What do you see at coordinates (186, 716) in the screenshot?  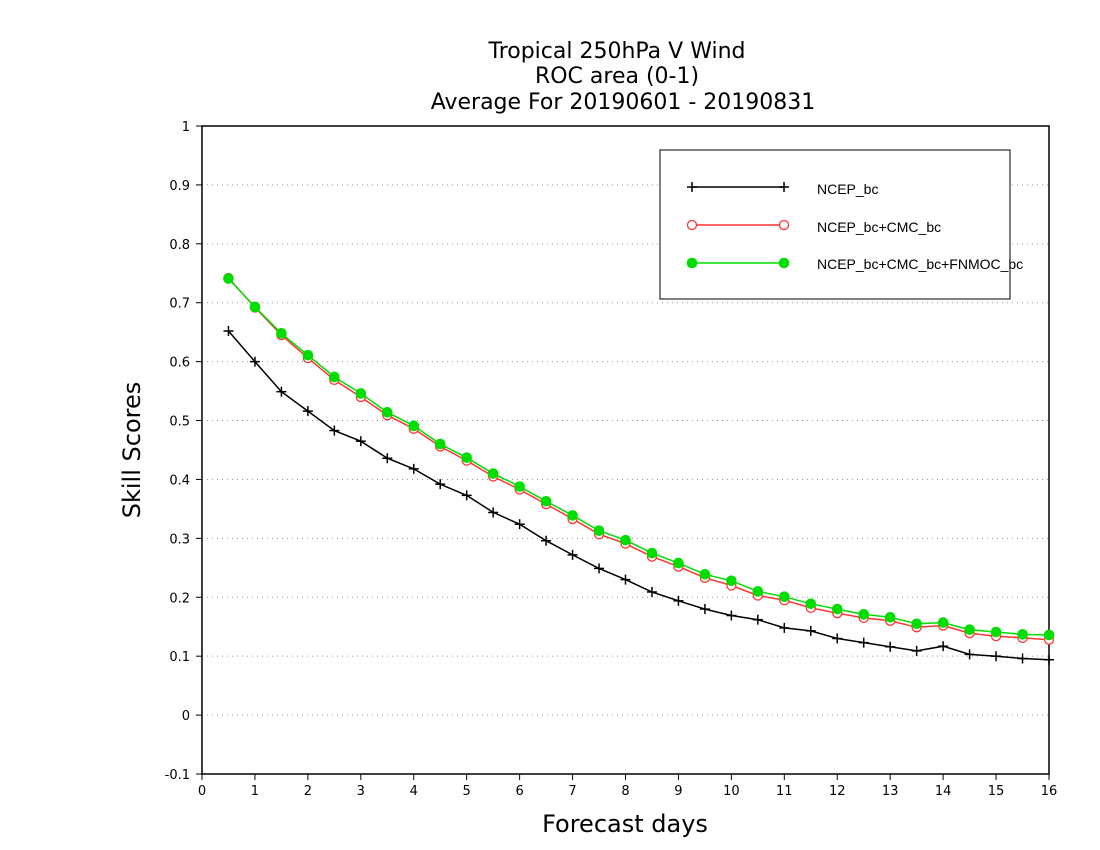 I see `y-tick-label: 0` at bounding box center [186, 716].